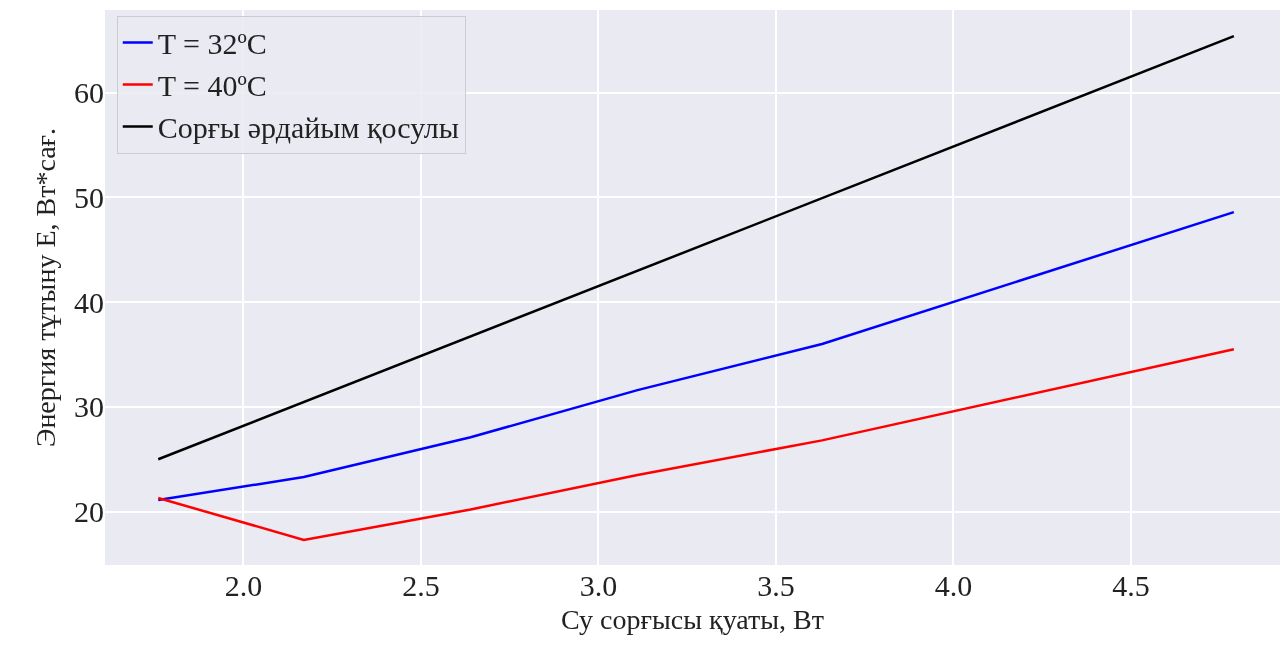 Image resolution: width=1282 pixels, height=650 pixels. Describe the element at coordinates (1131, 585) in the screenshot. I see `x-tick-label: 4.5` at that location.